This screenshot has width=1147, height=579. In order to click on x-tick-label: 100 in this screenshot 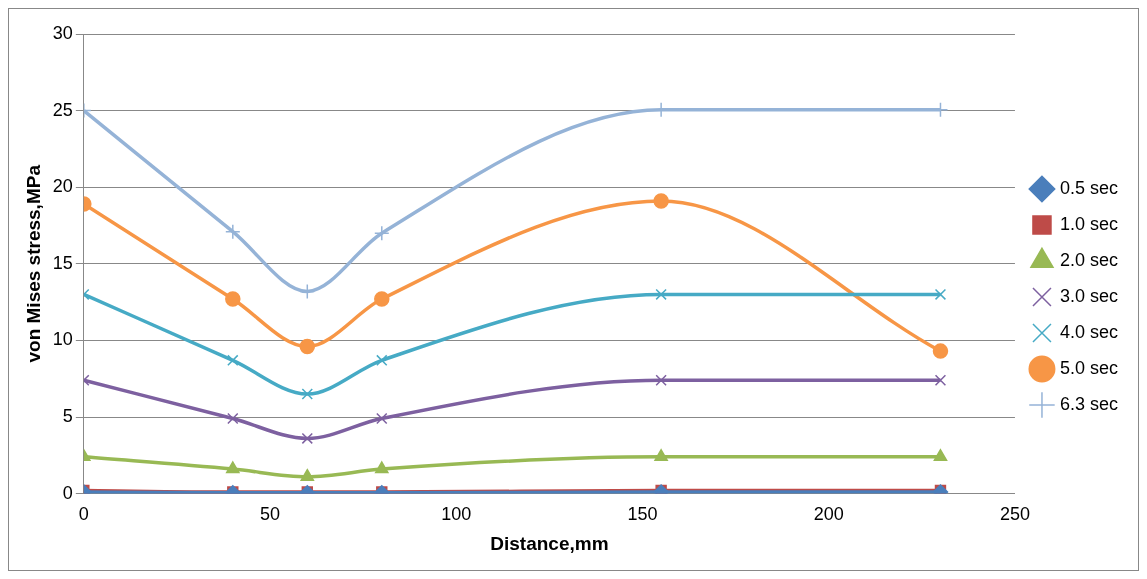, I will do `click(456, 514)`.